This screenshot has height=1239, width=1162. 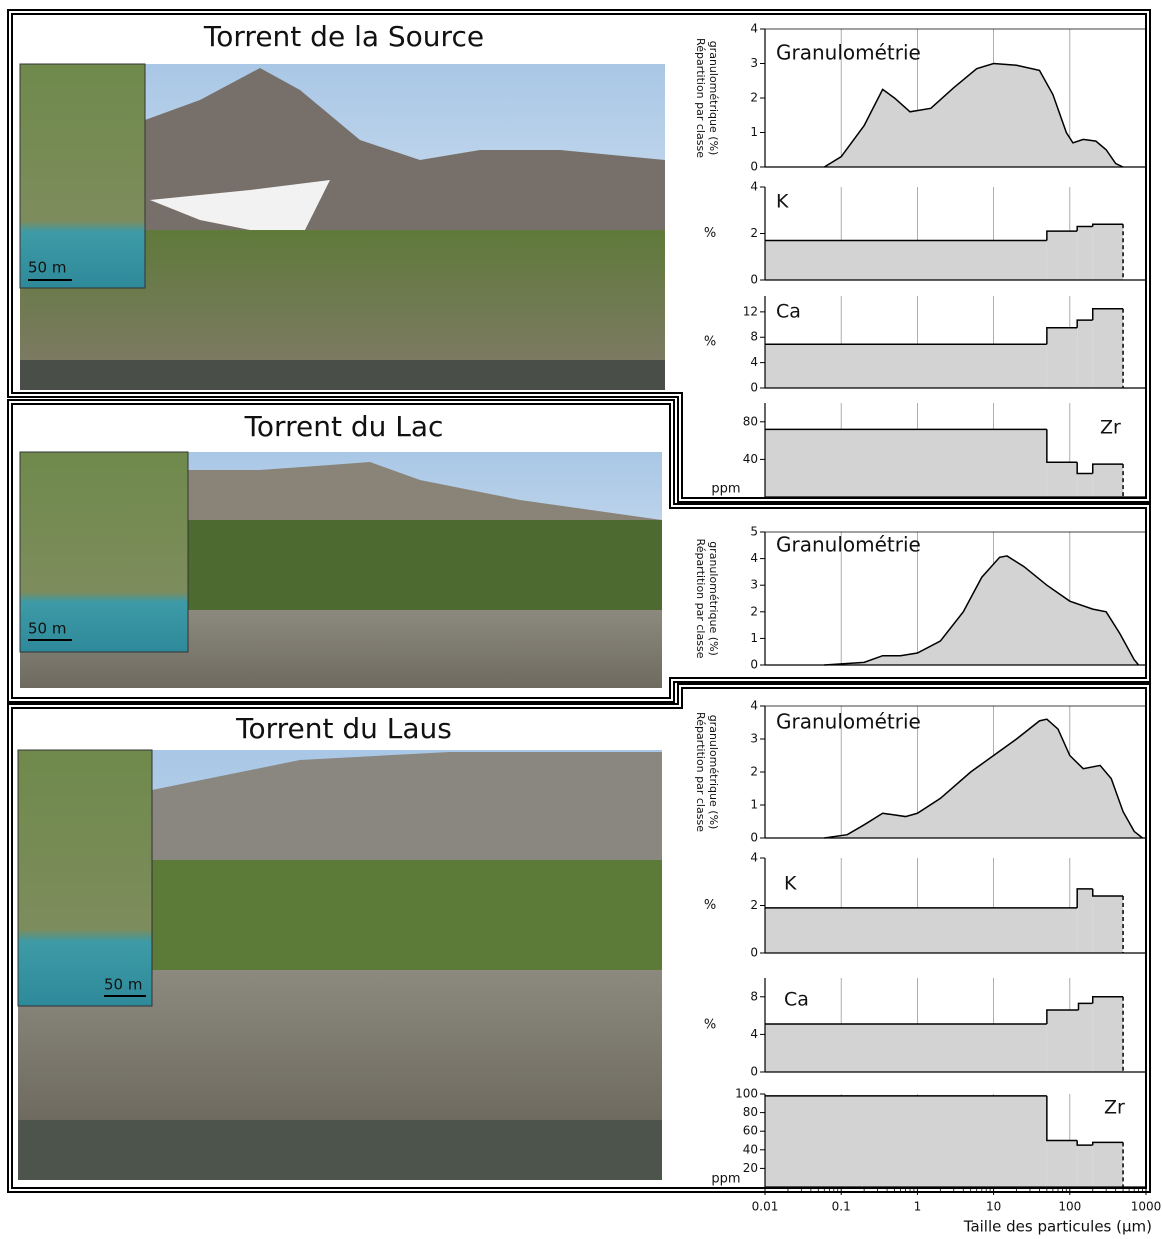 What do you see at coordinates (750, 459) in the screenshot?
I see `y-tick-label: 40` at bounding box center [750, 459].